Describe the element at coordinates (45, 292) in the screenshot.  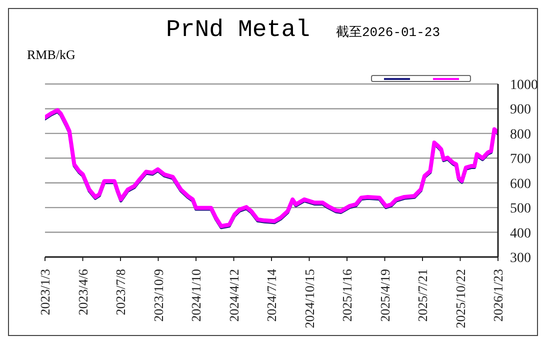
I see `x-tick-label: 2023/1/3` at that location.